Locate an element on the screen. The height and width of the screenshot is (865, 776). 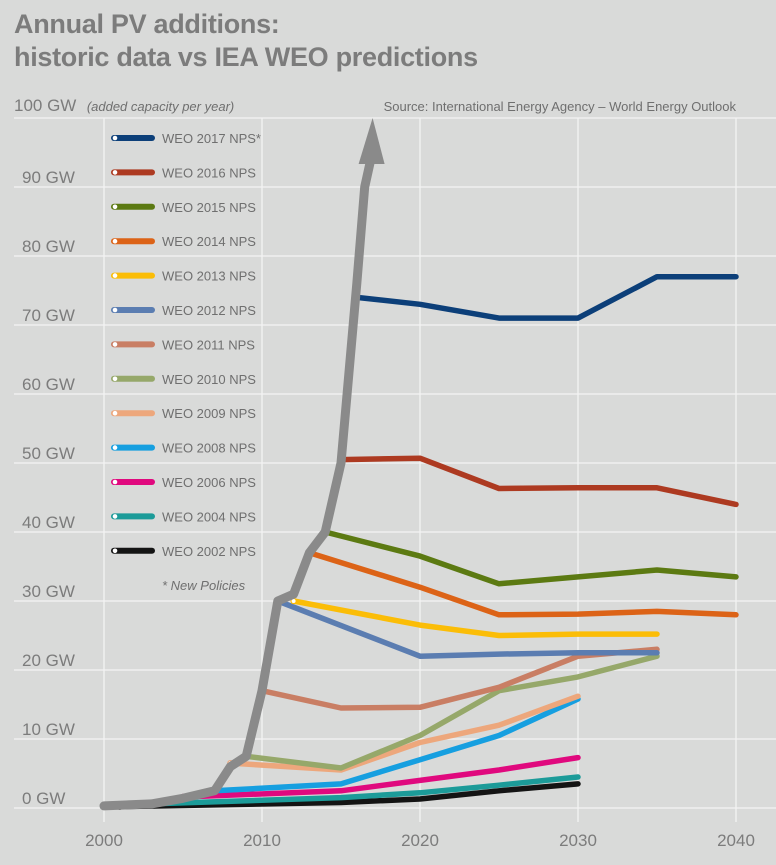
legend-label: WEO 2002 NPS is located at coordinates (209, 551).